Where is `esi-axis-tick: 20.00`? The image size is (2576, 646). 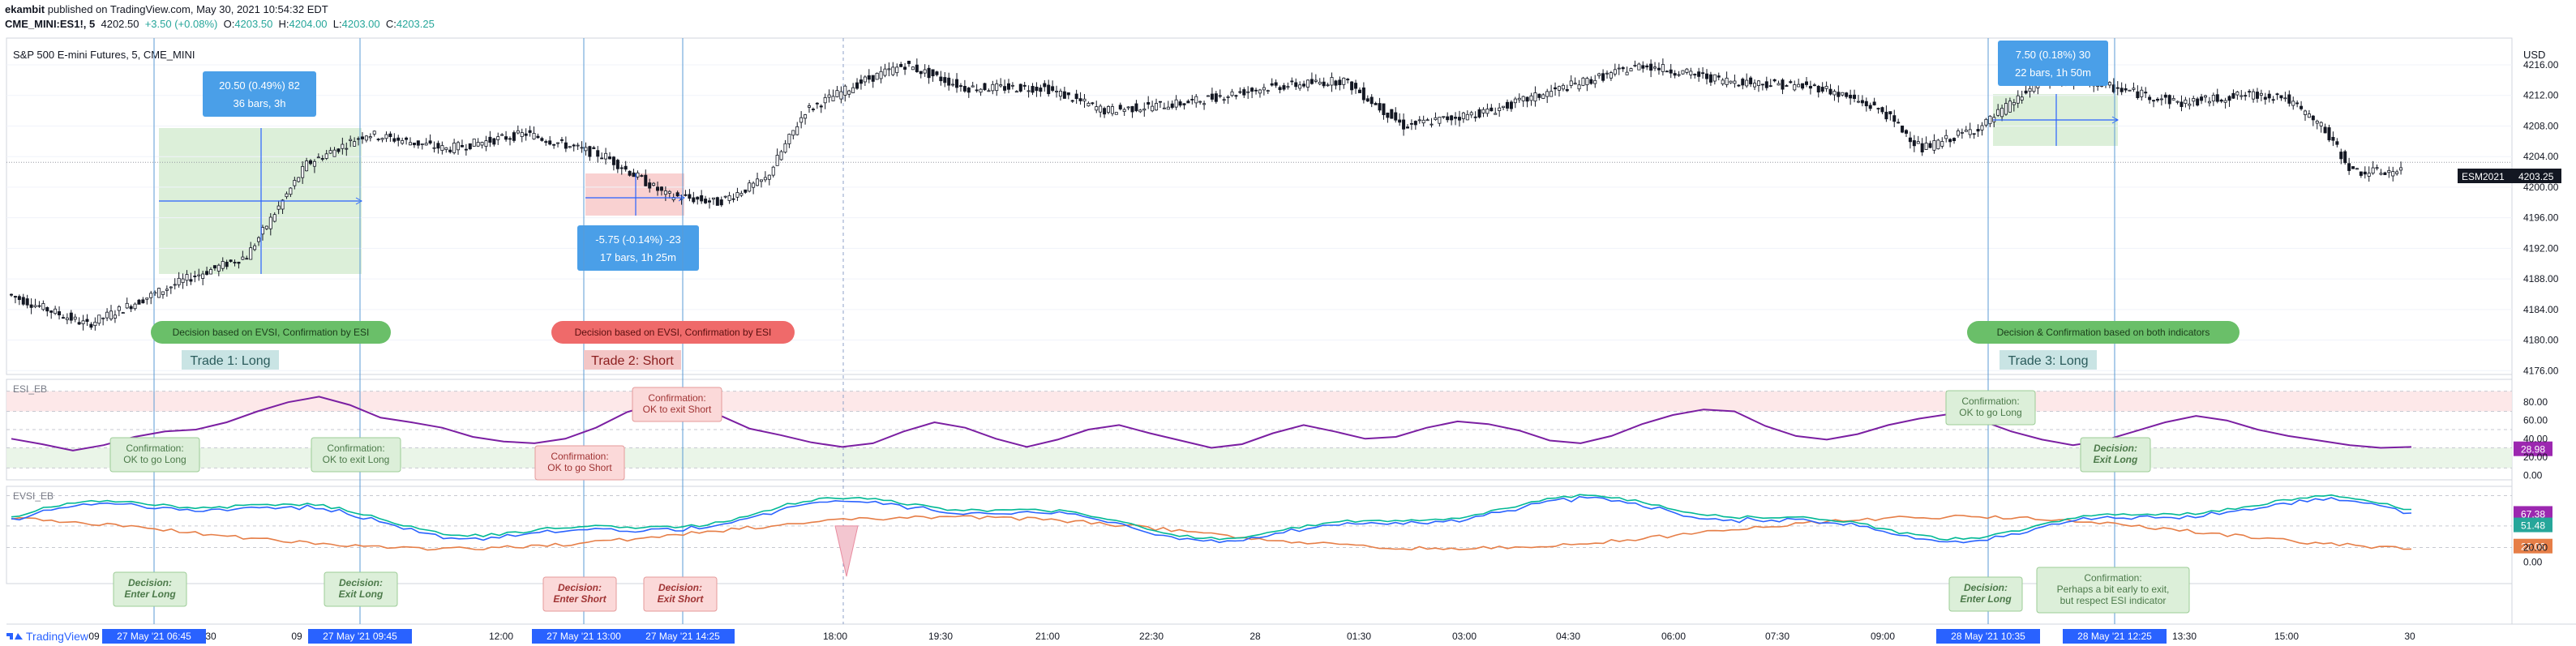
esi-axis-tick: 20.00 is located at coordinates (2535, 457).